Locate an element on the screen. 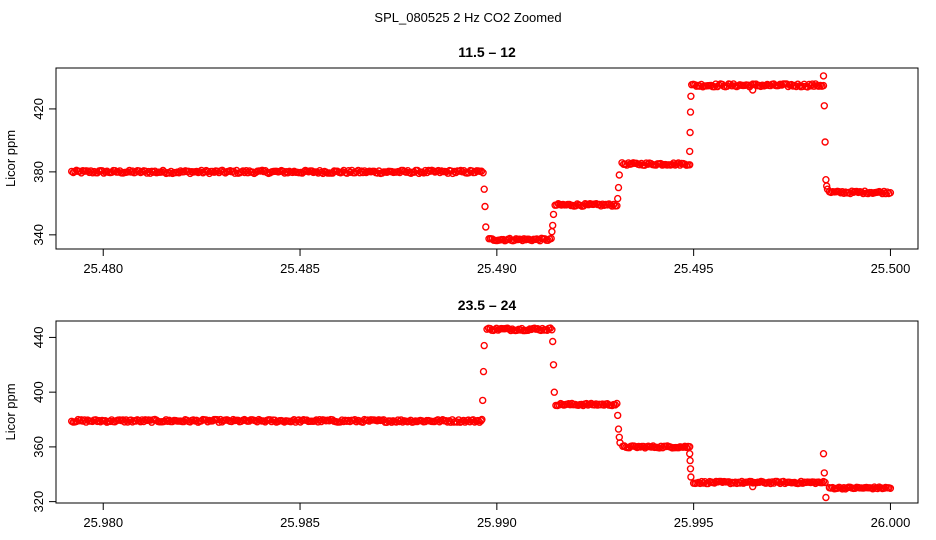 This screenshot has height=540, width=936. x-tick-label: 25.485 is located at coordinates (300, 268).